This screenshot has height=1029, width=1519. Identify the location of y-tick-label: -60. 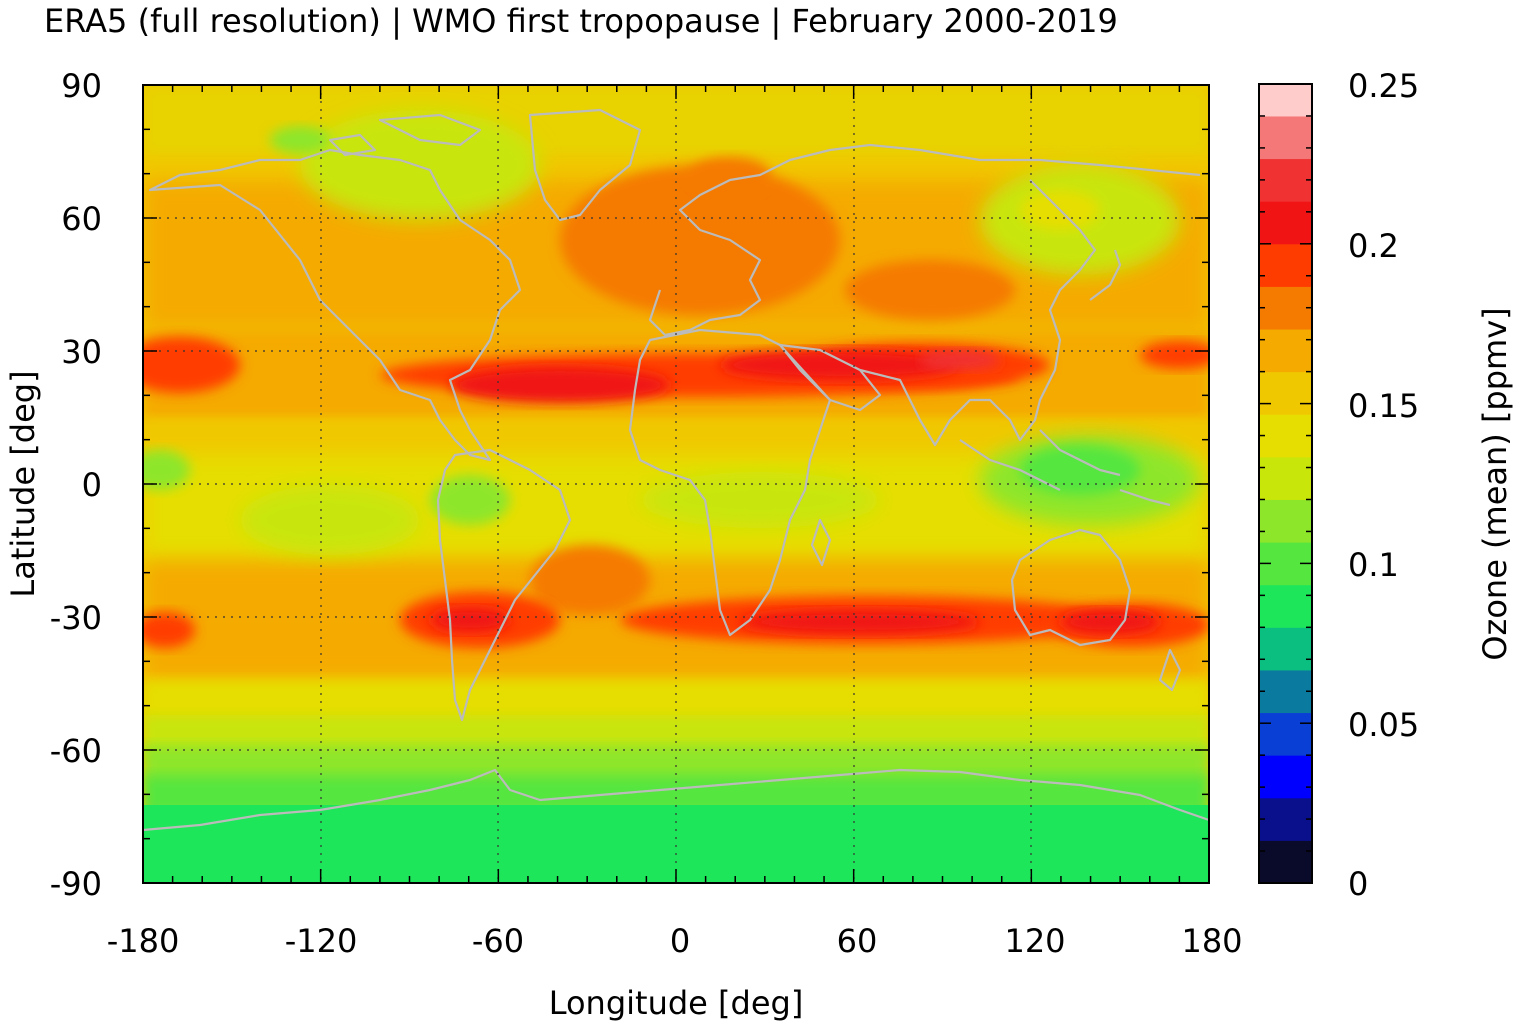
(76, 751).